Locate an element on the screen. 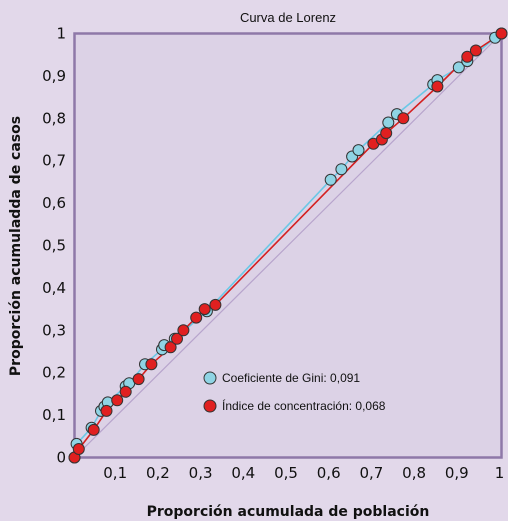  y-tick-label: 1 is located at coordinates (61, 34).